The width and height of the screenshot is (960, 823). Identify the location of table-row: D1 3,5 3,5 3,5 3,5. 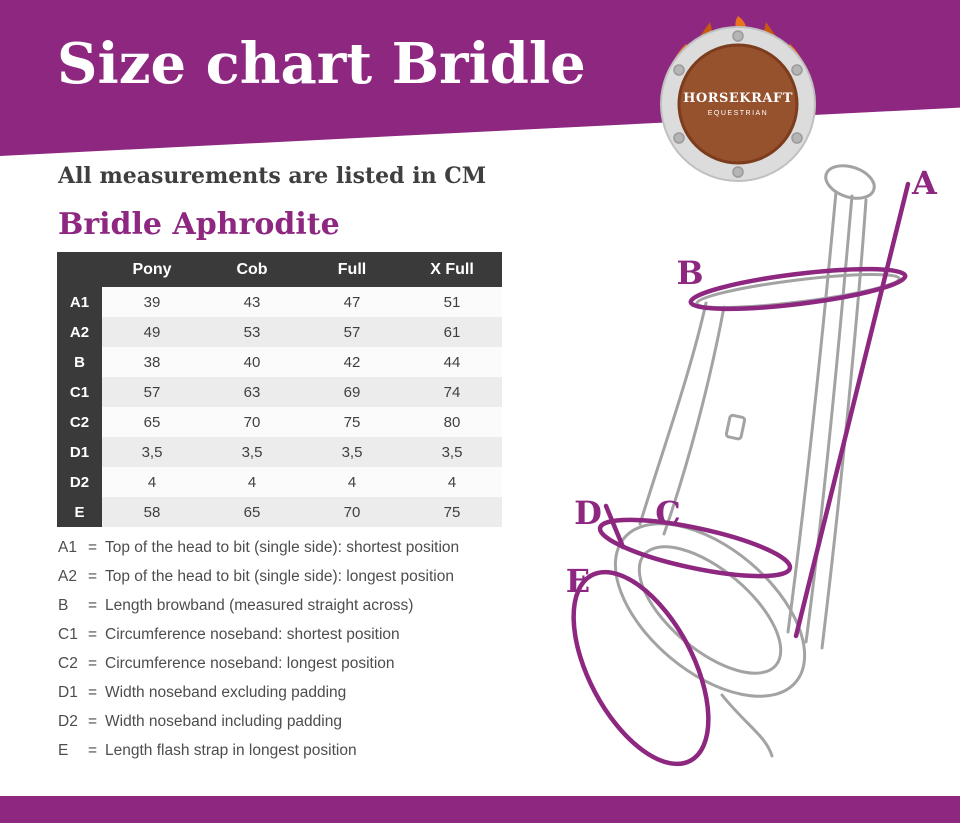
(279, 452).